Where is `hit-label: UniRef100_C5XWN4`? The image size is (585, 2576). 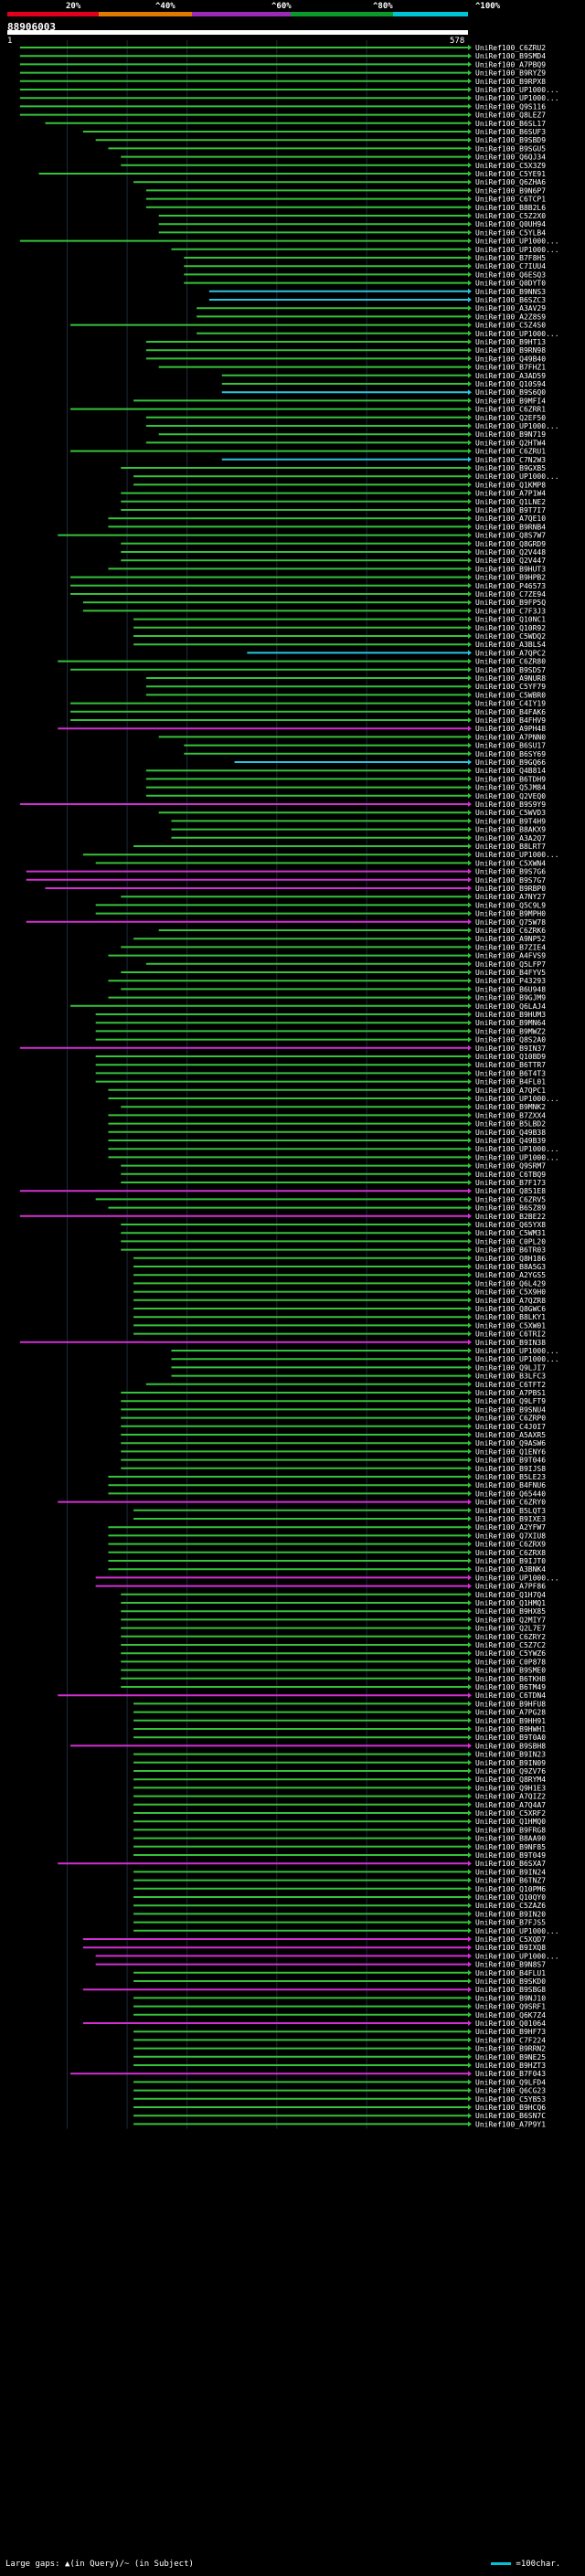 hit-label: UniRef100_C5XWN4 is located at coordinates (511, 863).